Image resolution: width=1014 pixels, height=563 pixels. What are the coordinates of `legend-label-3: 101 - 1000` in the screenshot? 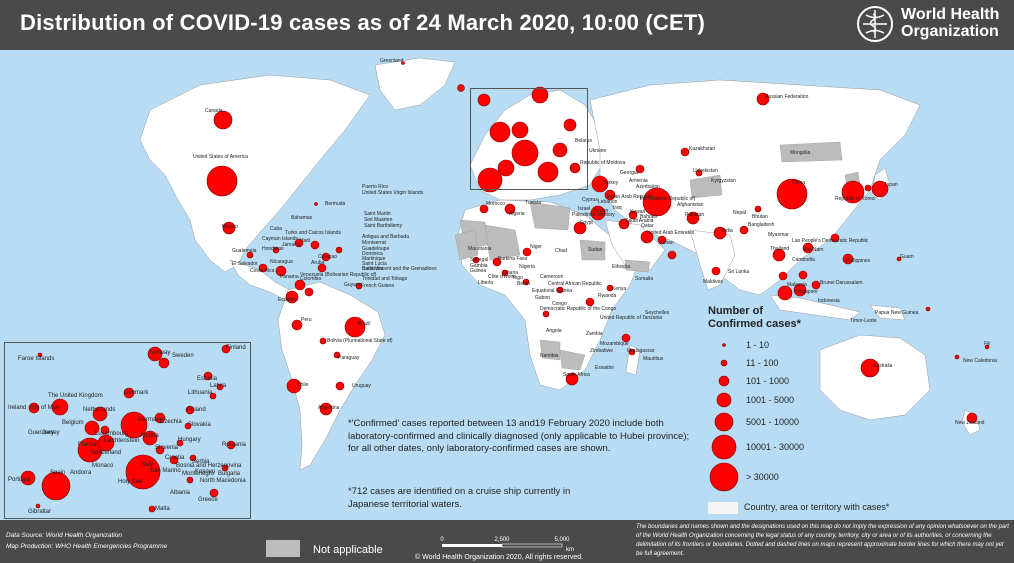 It's located at (768, 381).